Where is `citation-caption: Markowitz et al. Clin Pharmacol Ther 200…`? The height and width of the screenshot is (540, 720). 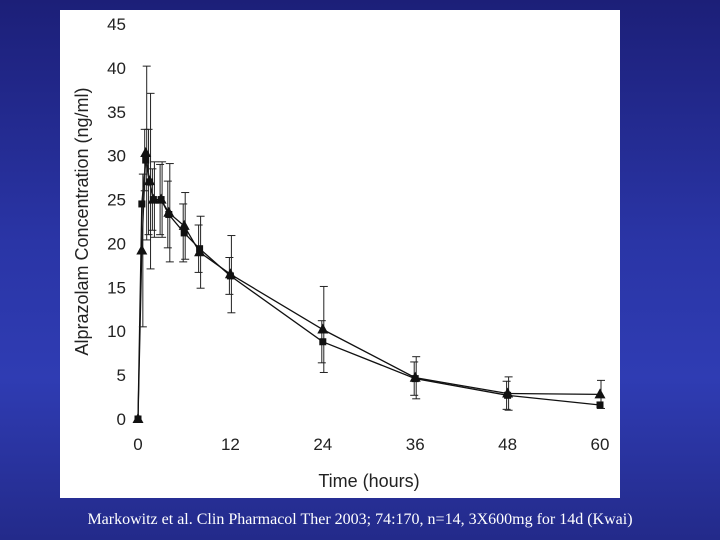
citation-caption: Markowitz et al. Clin Pharmacol Ther 200… is located at coordinates (360, 519).